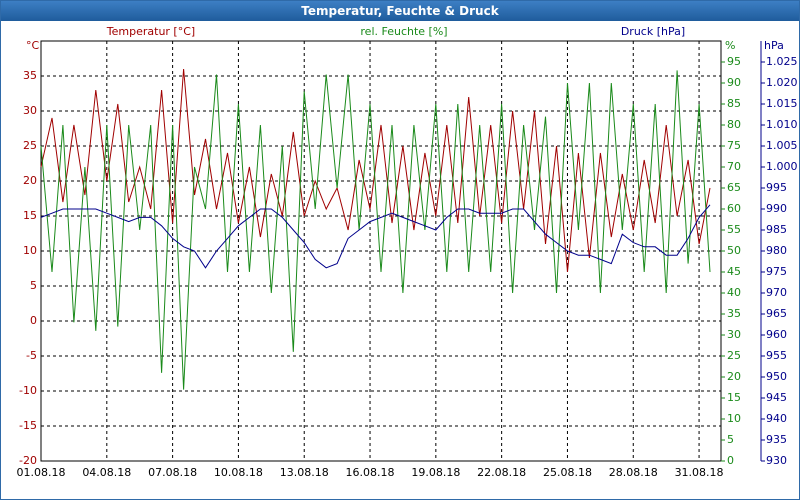  I want to click on y2-tick-label: 65, so click(734, 187).